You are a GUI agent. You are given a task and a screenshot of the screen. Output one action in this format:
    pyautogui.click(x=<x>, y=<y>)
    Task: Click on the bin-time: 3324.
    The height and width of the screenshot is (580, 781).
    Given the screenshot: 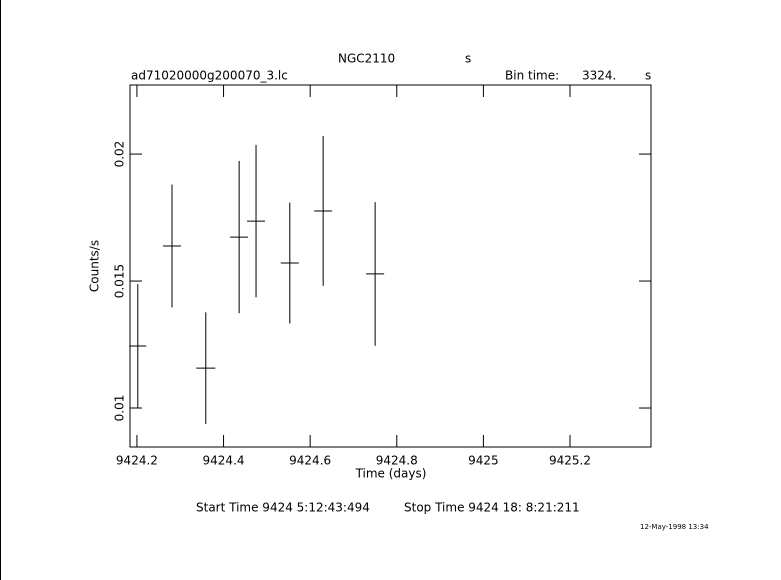 What is the action you would take?
    pyautogui.click(x=599, y=76)
    